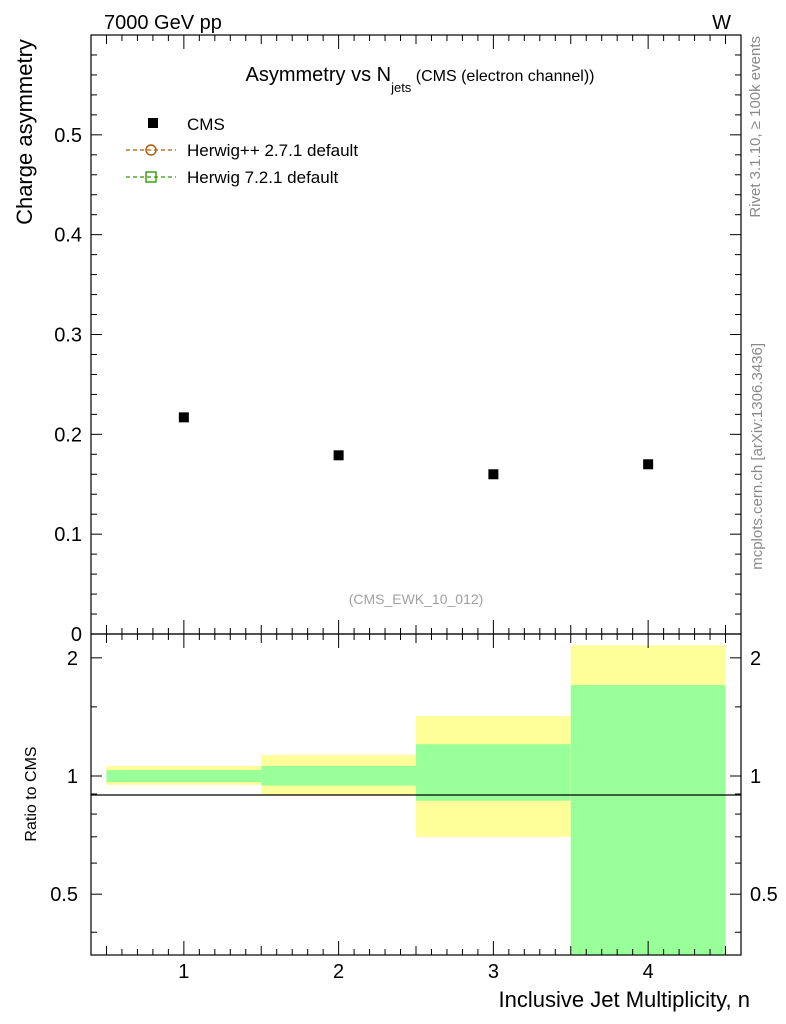 The width and height of the screenshot is (786, 1024). What do you see at coordinates (416, 446) in the screenshot?
I see `main-data-points` at bounding box center [416, 446].